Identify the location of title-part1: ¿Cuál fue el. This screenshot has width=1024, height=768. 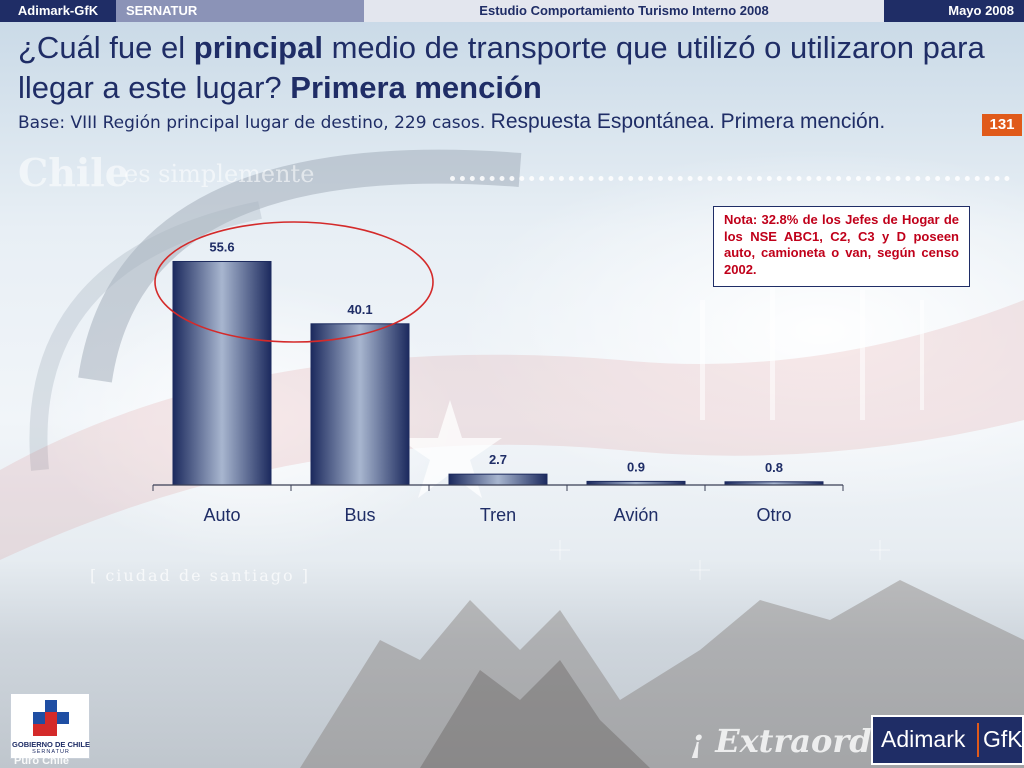
(106, 47).